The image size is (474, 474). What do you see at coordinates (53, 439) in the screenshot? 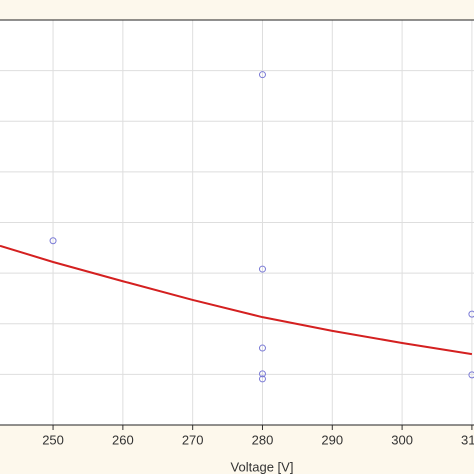
I see `x-tick-label: 250` at bounding box center [53, 439].